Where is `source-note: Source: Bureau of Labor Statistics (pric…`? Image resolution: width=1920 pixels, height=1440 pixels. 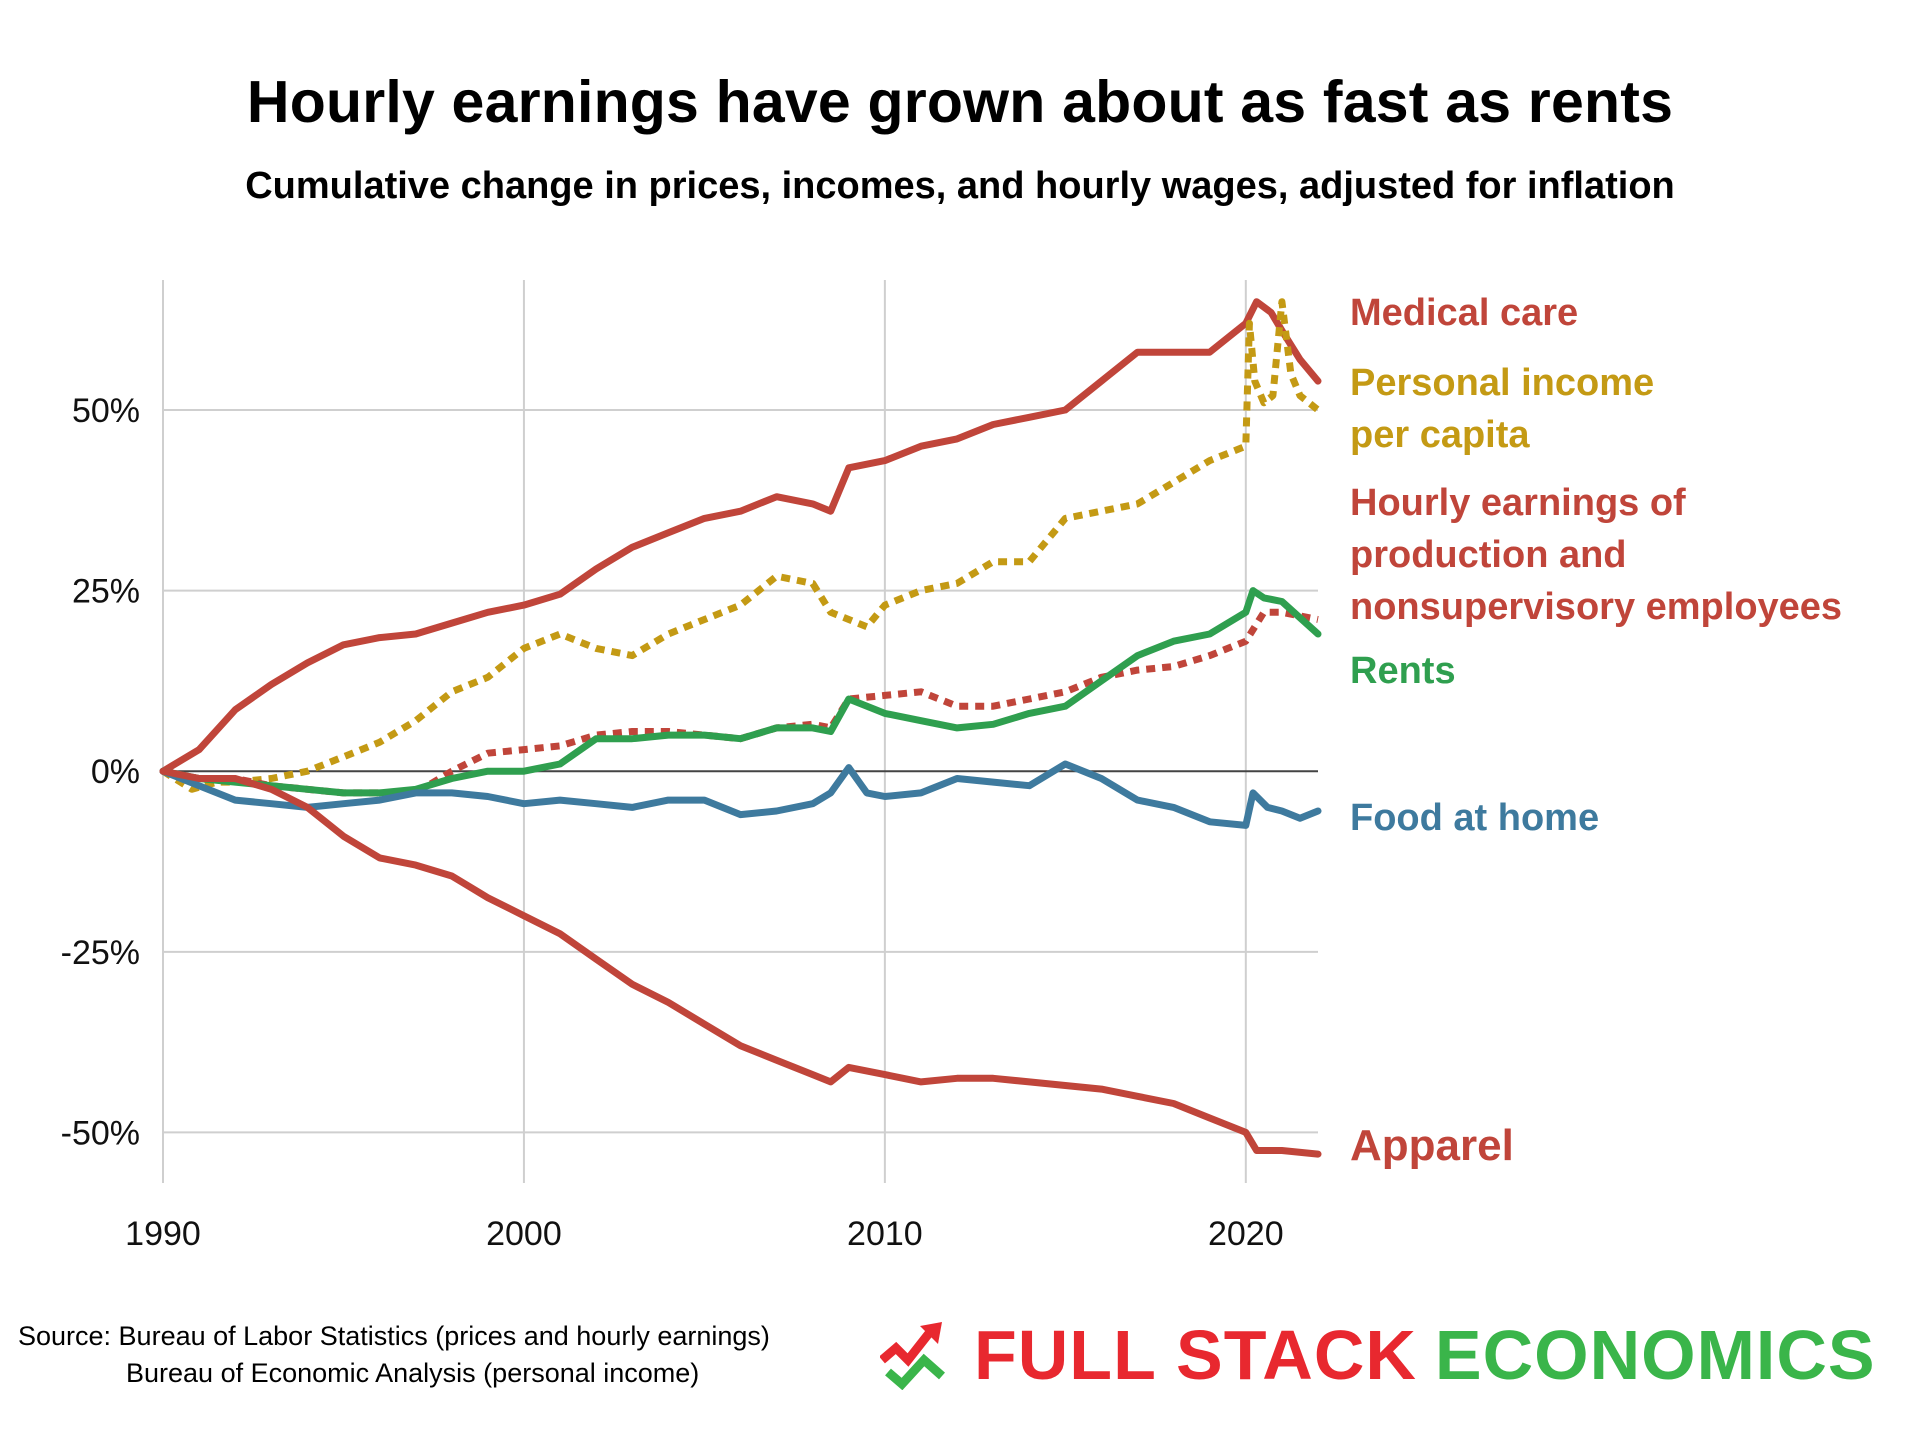
source-note: Source: Bureau of Labor Statistics (pric… is located at coordinates (394, 1355).